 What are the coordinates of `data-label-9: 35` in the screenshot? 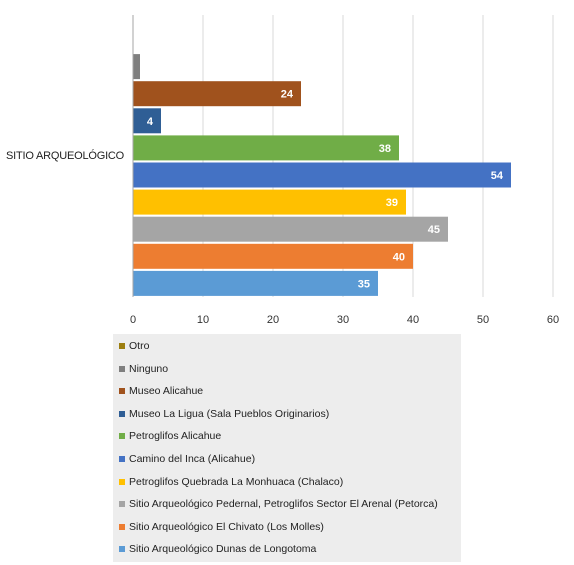 It's located at (364, 284).